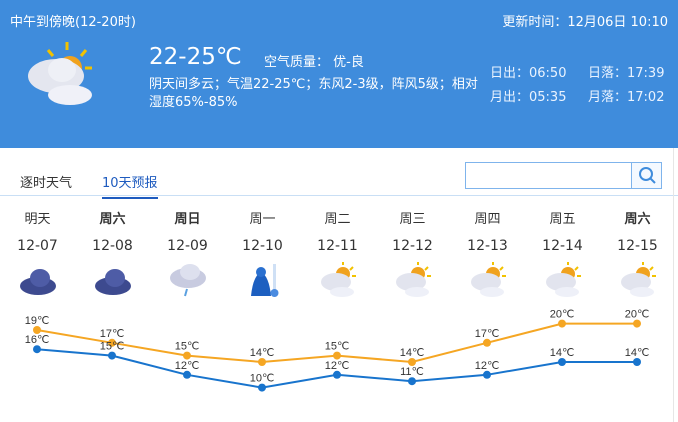 This screenshot has height=422, width=678. I want to click on date: 12-14, so click(562, 246).